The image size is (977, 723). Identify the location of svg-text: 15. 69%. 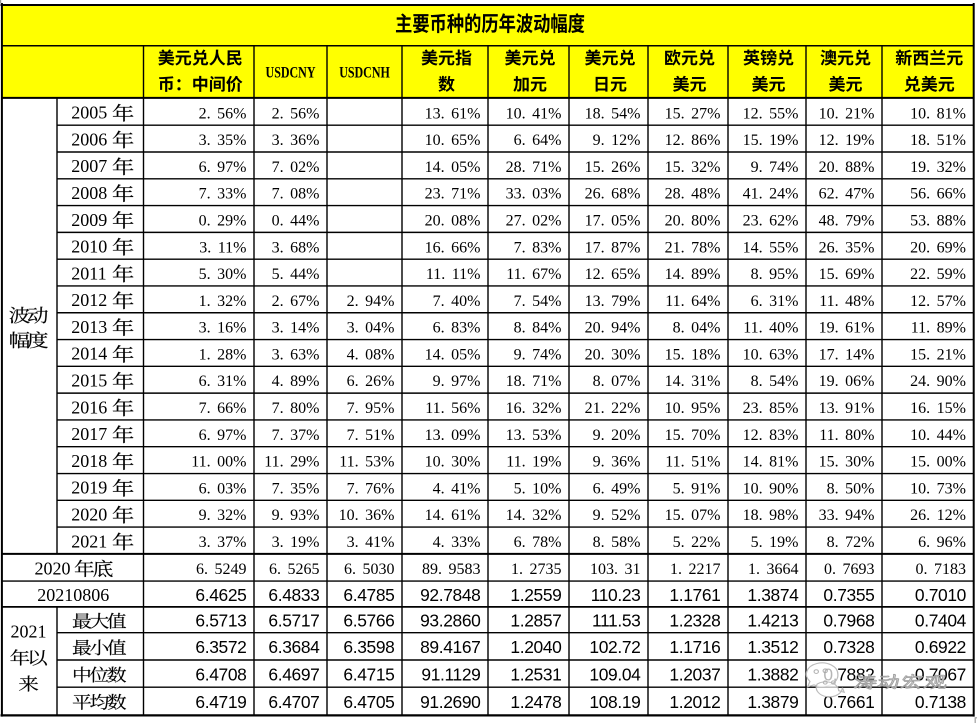
(847, 274).